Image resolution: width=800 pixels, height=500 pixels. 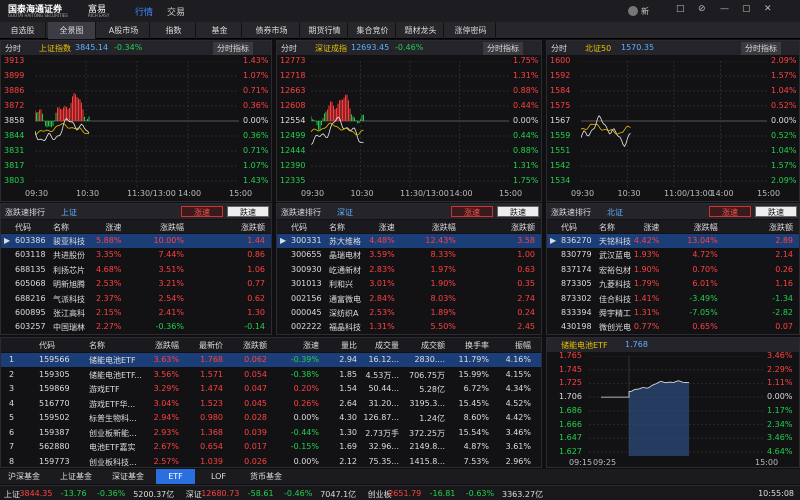 I want to click on rank-row: 000045 深纺织A 2.53% 1.89% 0.24, so click(x=409, y=313).